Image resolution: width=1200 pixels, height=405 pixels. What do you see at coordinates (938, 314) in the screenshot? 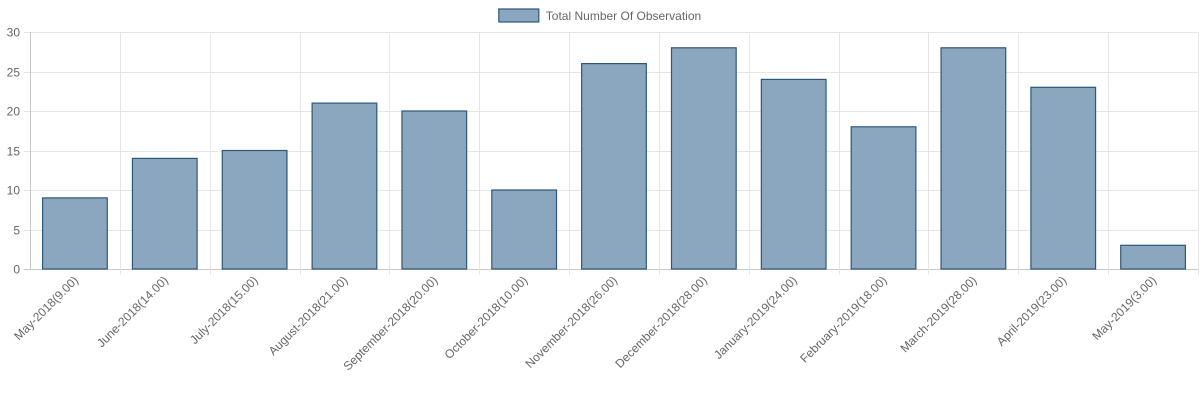
I see `x-tick-label: March-2019(28.00)` at bounding box center [938, 314].